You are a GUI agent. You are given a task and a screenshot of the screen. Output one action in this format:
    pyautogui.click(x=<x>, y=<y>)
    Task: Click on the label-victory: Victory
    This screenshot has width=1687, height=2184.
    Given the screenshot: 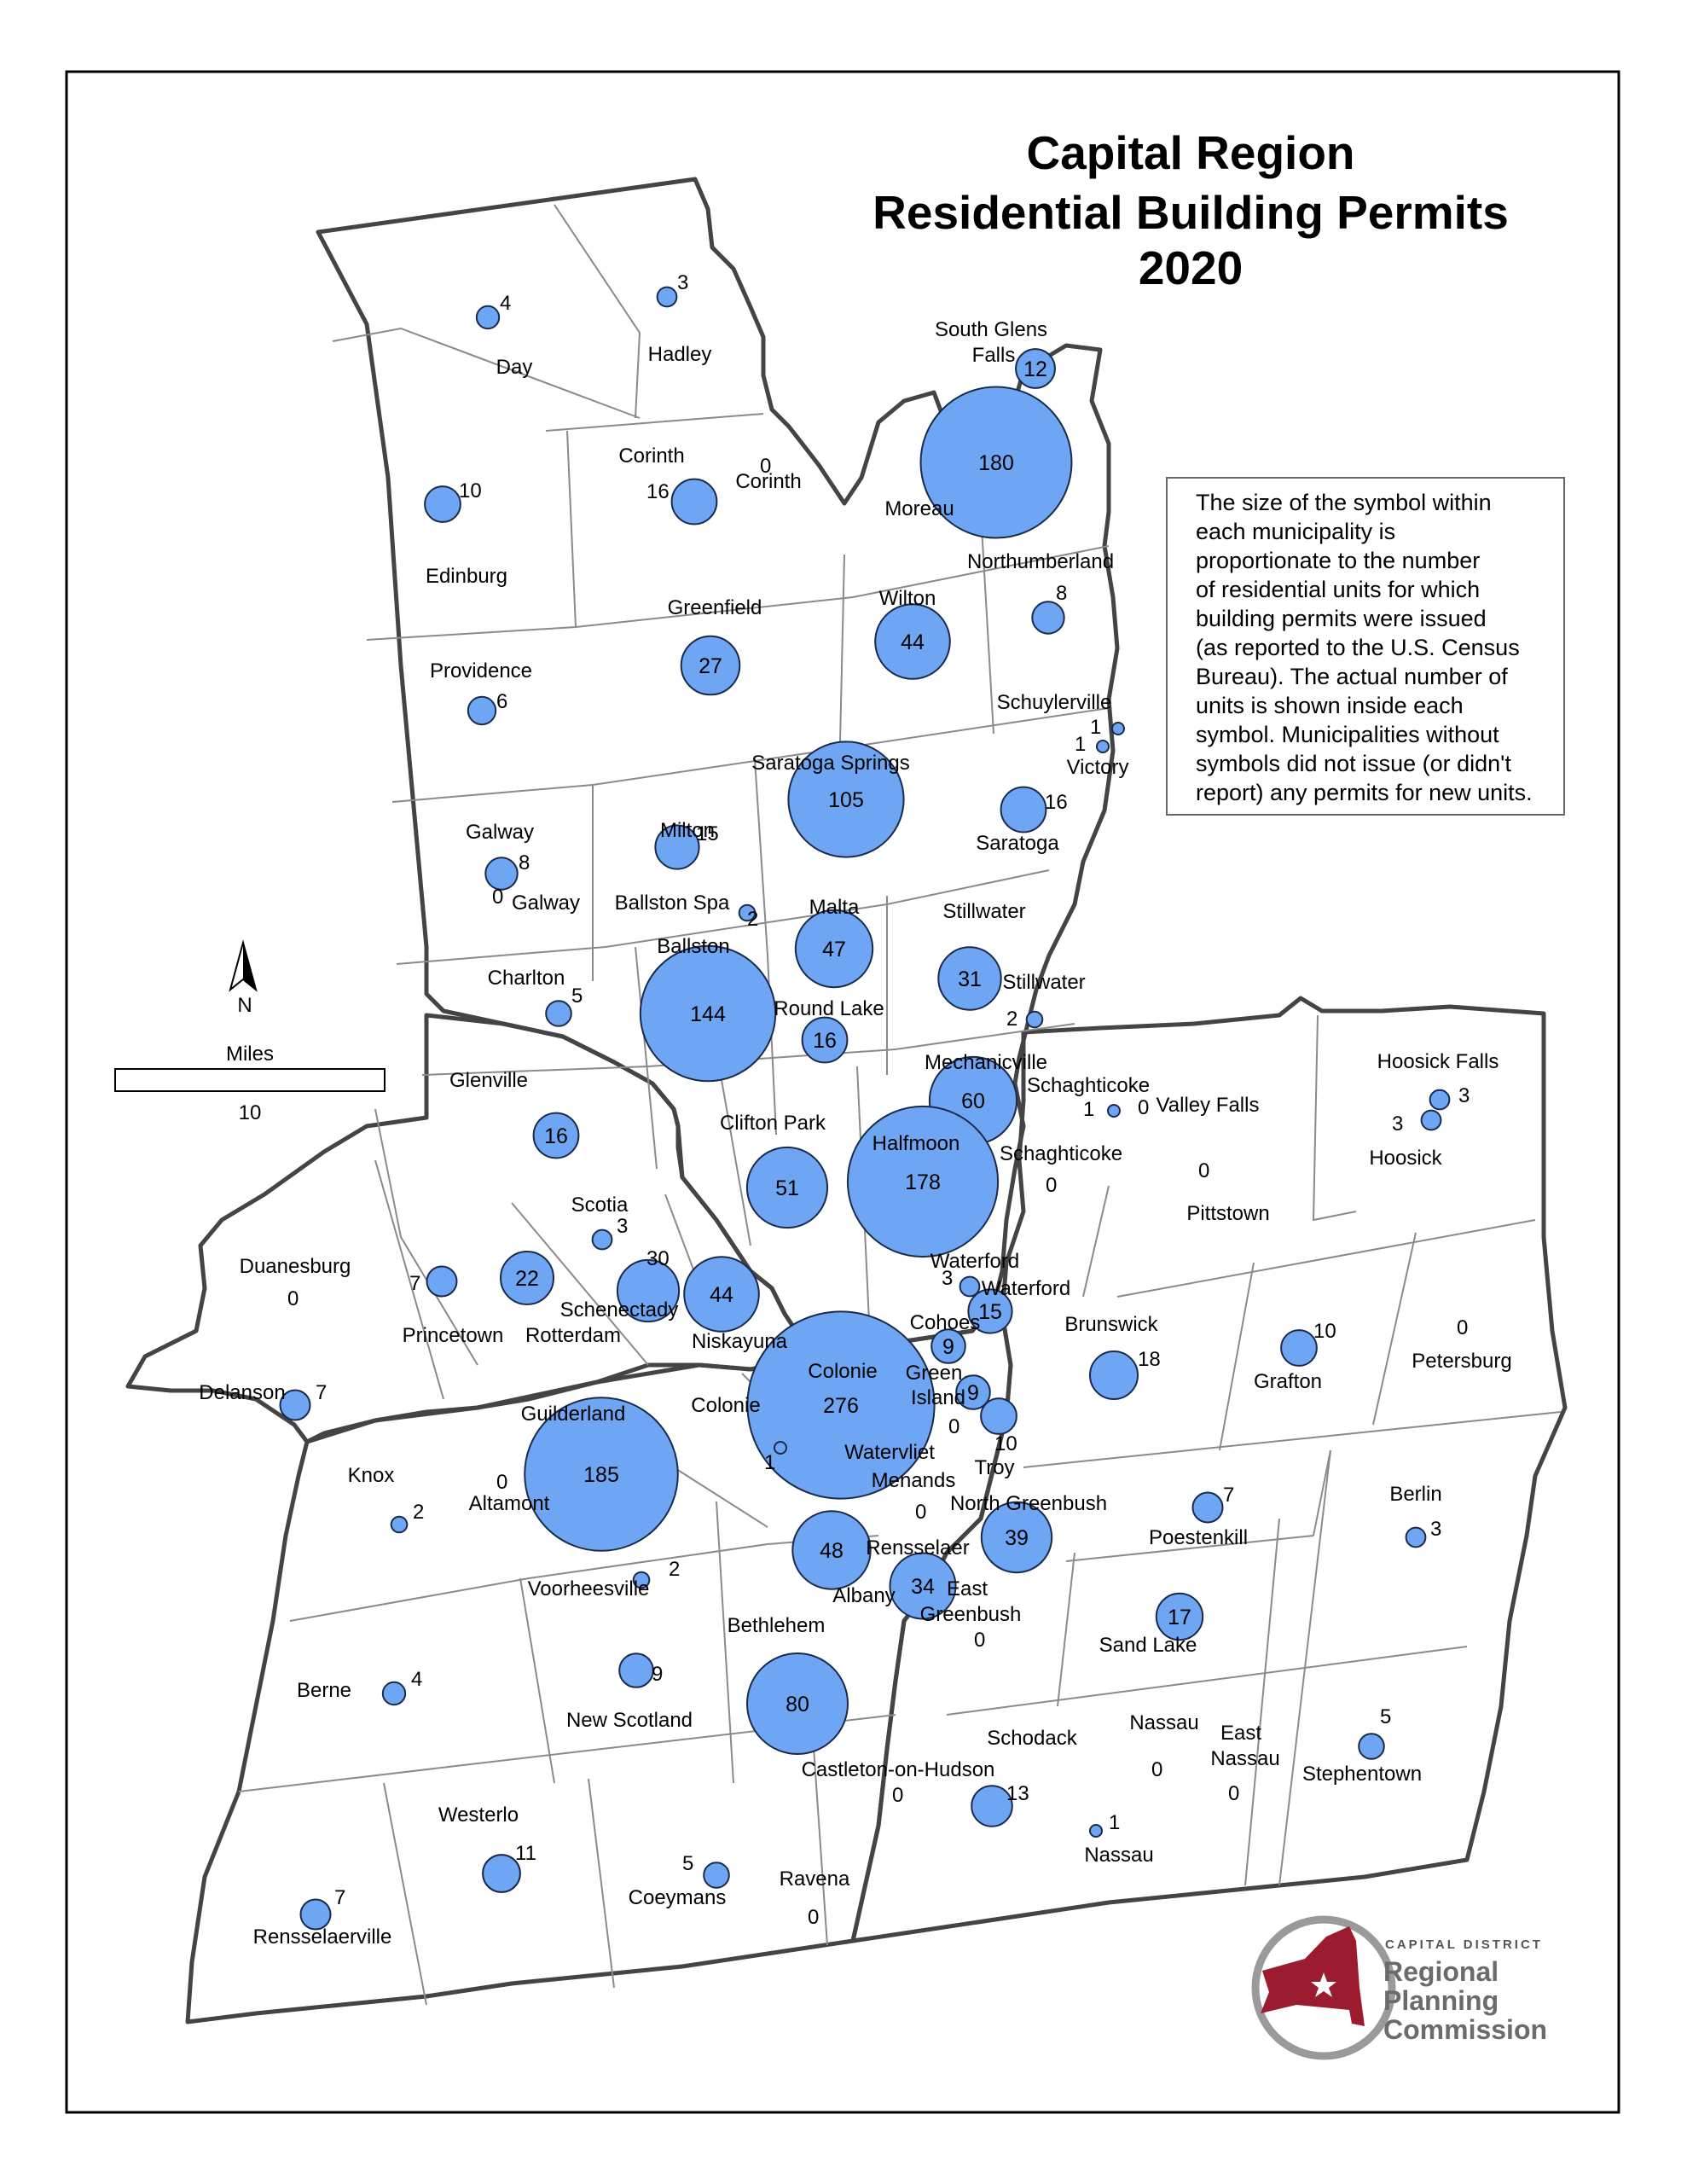 What is the action you would take?
    pyautogui.click(x=1098, y=767)
    